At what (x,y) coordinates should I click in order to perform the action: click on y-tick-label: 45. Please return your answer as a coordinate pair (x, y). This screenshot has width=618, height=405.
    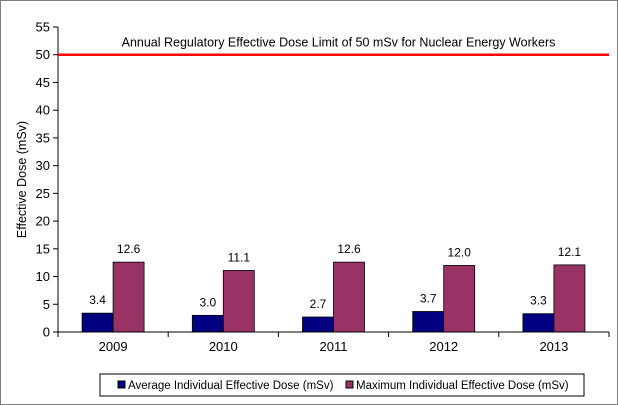
    Looking at the image, I should click on (43, 82).